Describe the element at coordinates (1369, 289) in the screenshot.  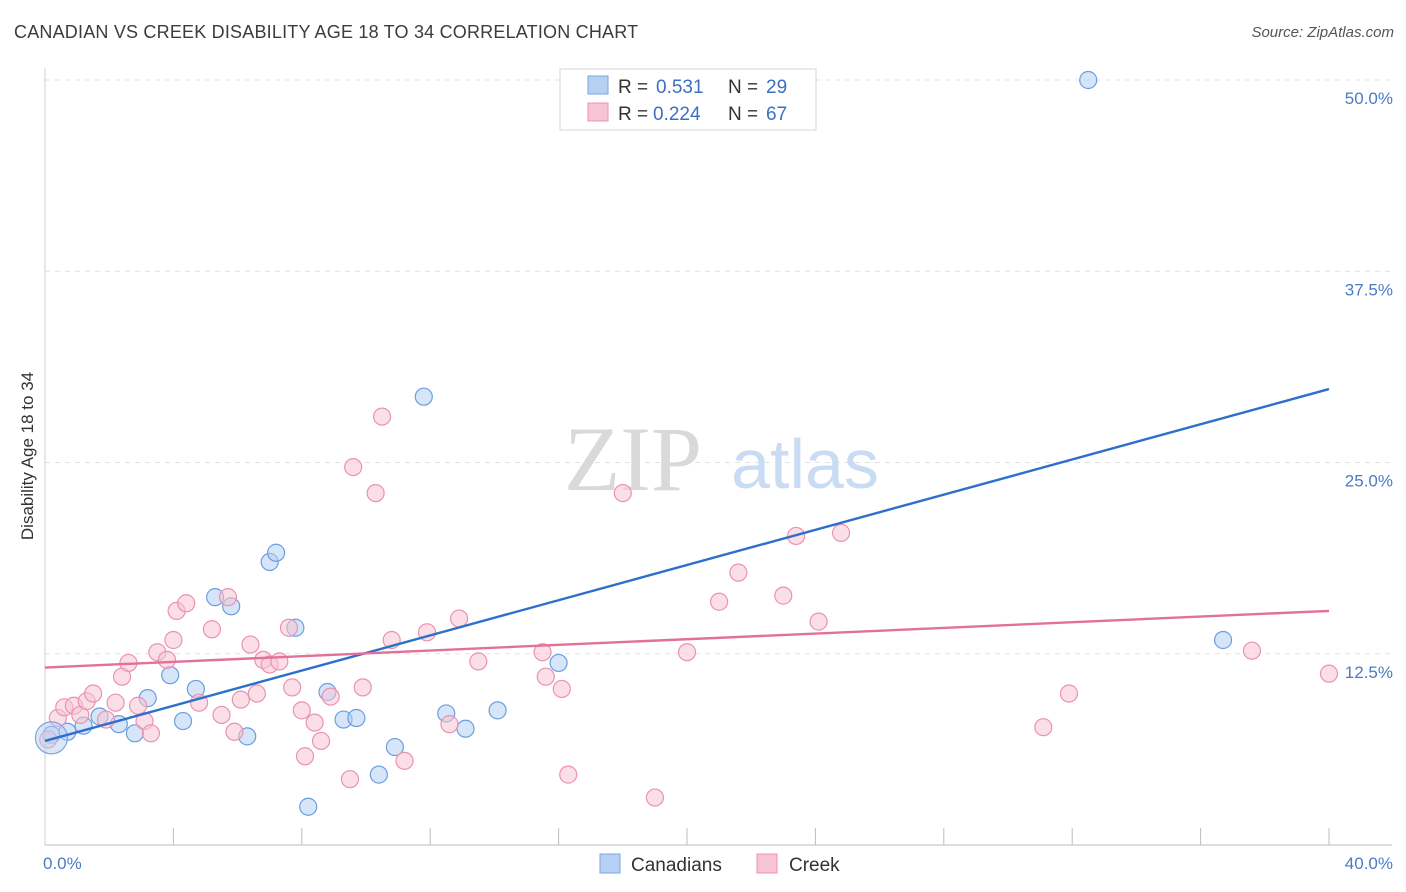
I see `y-tick-label-2: 37.5%` at that location.